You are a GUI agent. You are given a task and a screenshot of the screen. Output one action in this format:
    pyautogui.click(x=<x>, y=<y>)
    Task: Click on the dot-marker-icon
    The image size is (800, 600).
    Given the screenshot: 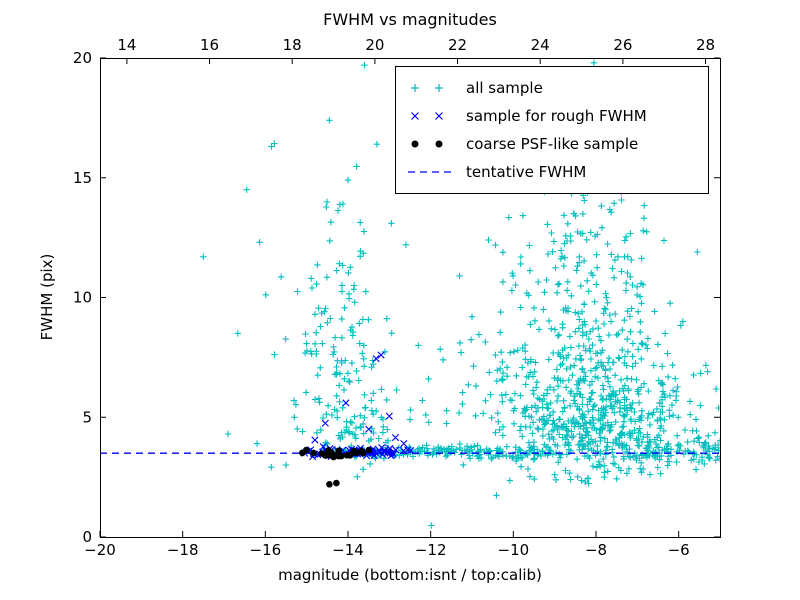 What is the action you would take?
    pyautogui.click(x=427, y=144)
    